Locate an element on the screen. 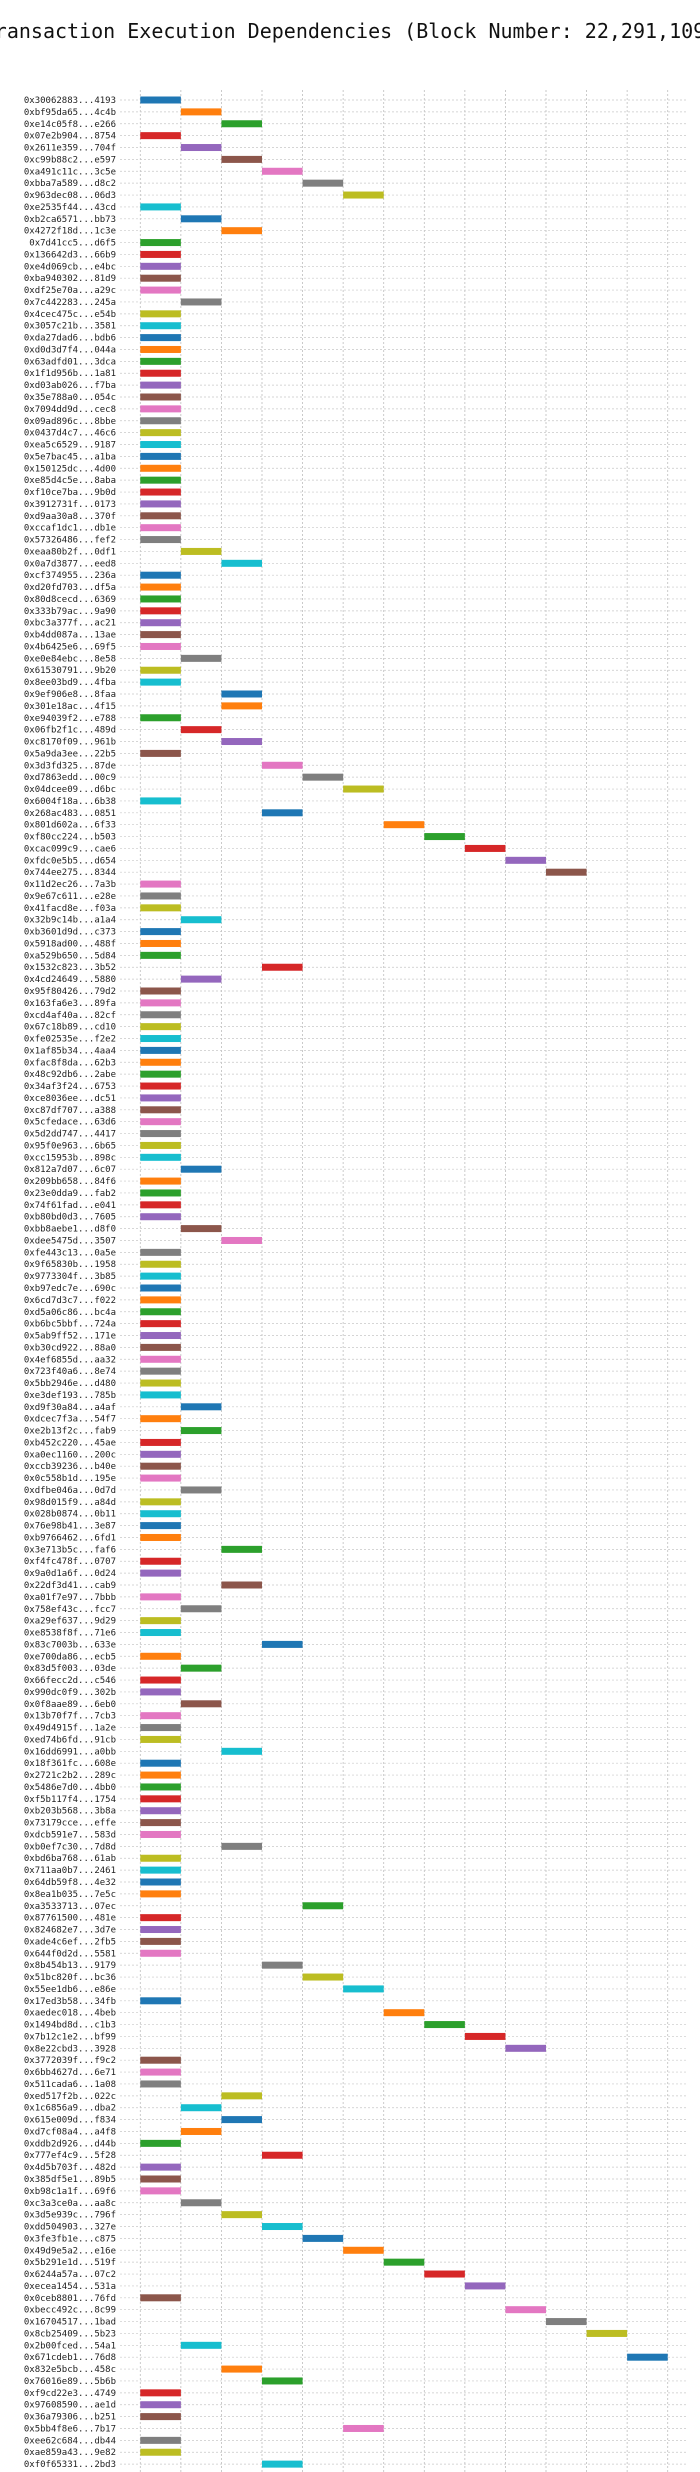 This screenshot has height=2472, width=700. y-tick-label: 0x83d5f003...03de is located at coordinates (70, 1669).